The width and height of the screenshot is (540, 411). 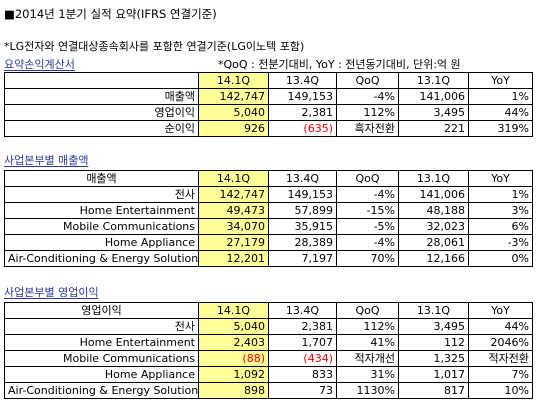 I want to click on table-cell: 141,006, so click(x=433, y=96).